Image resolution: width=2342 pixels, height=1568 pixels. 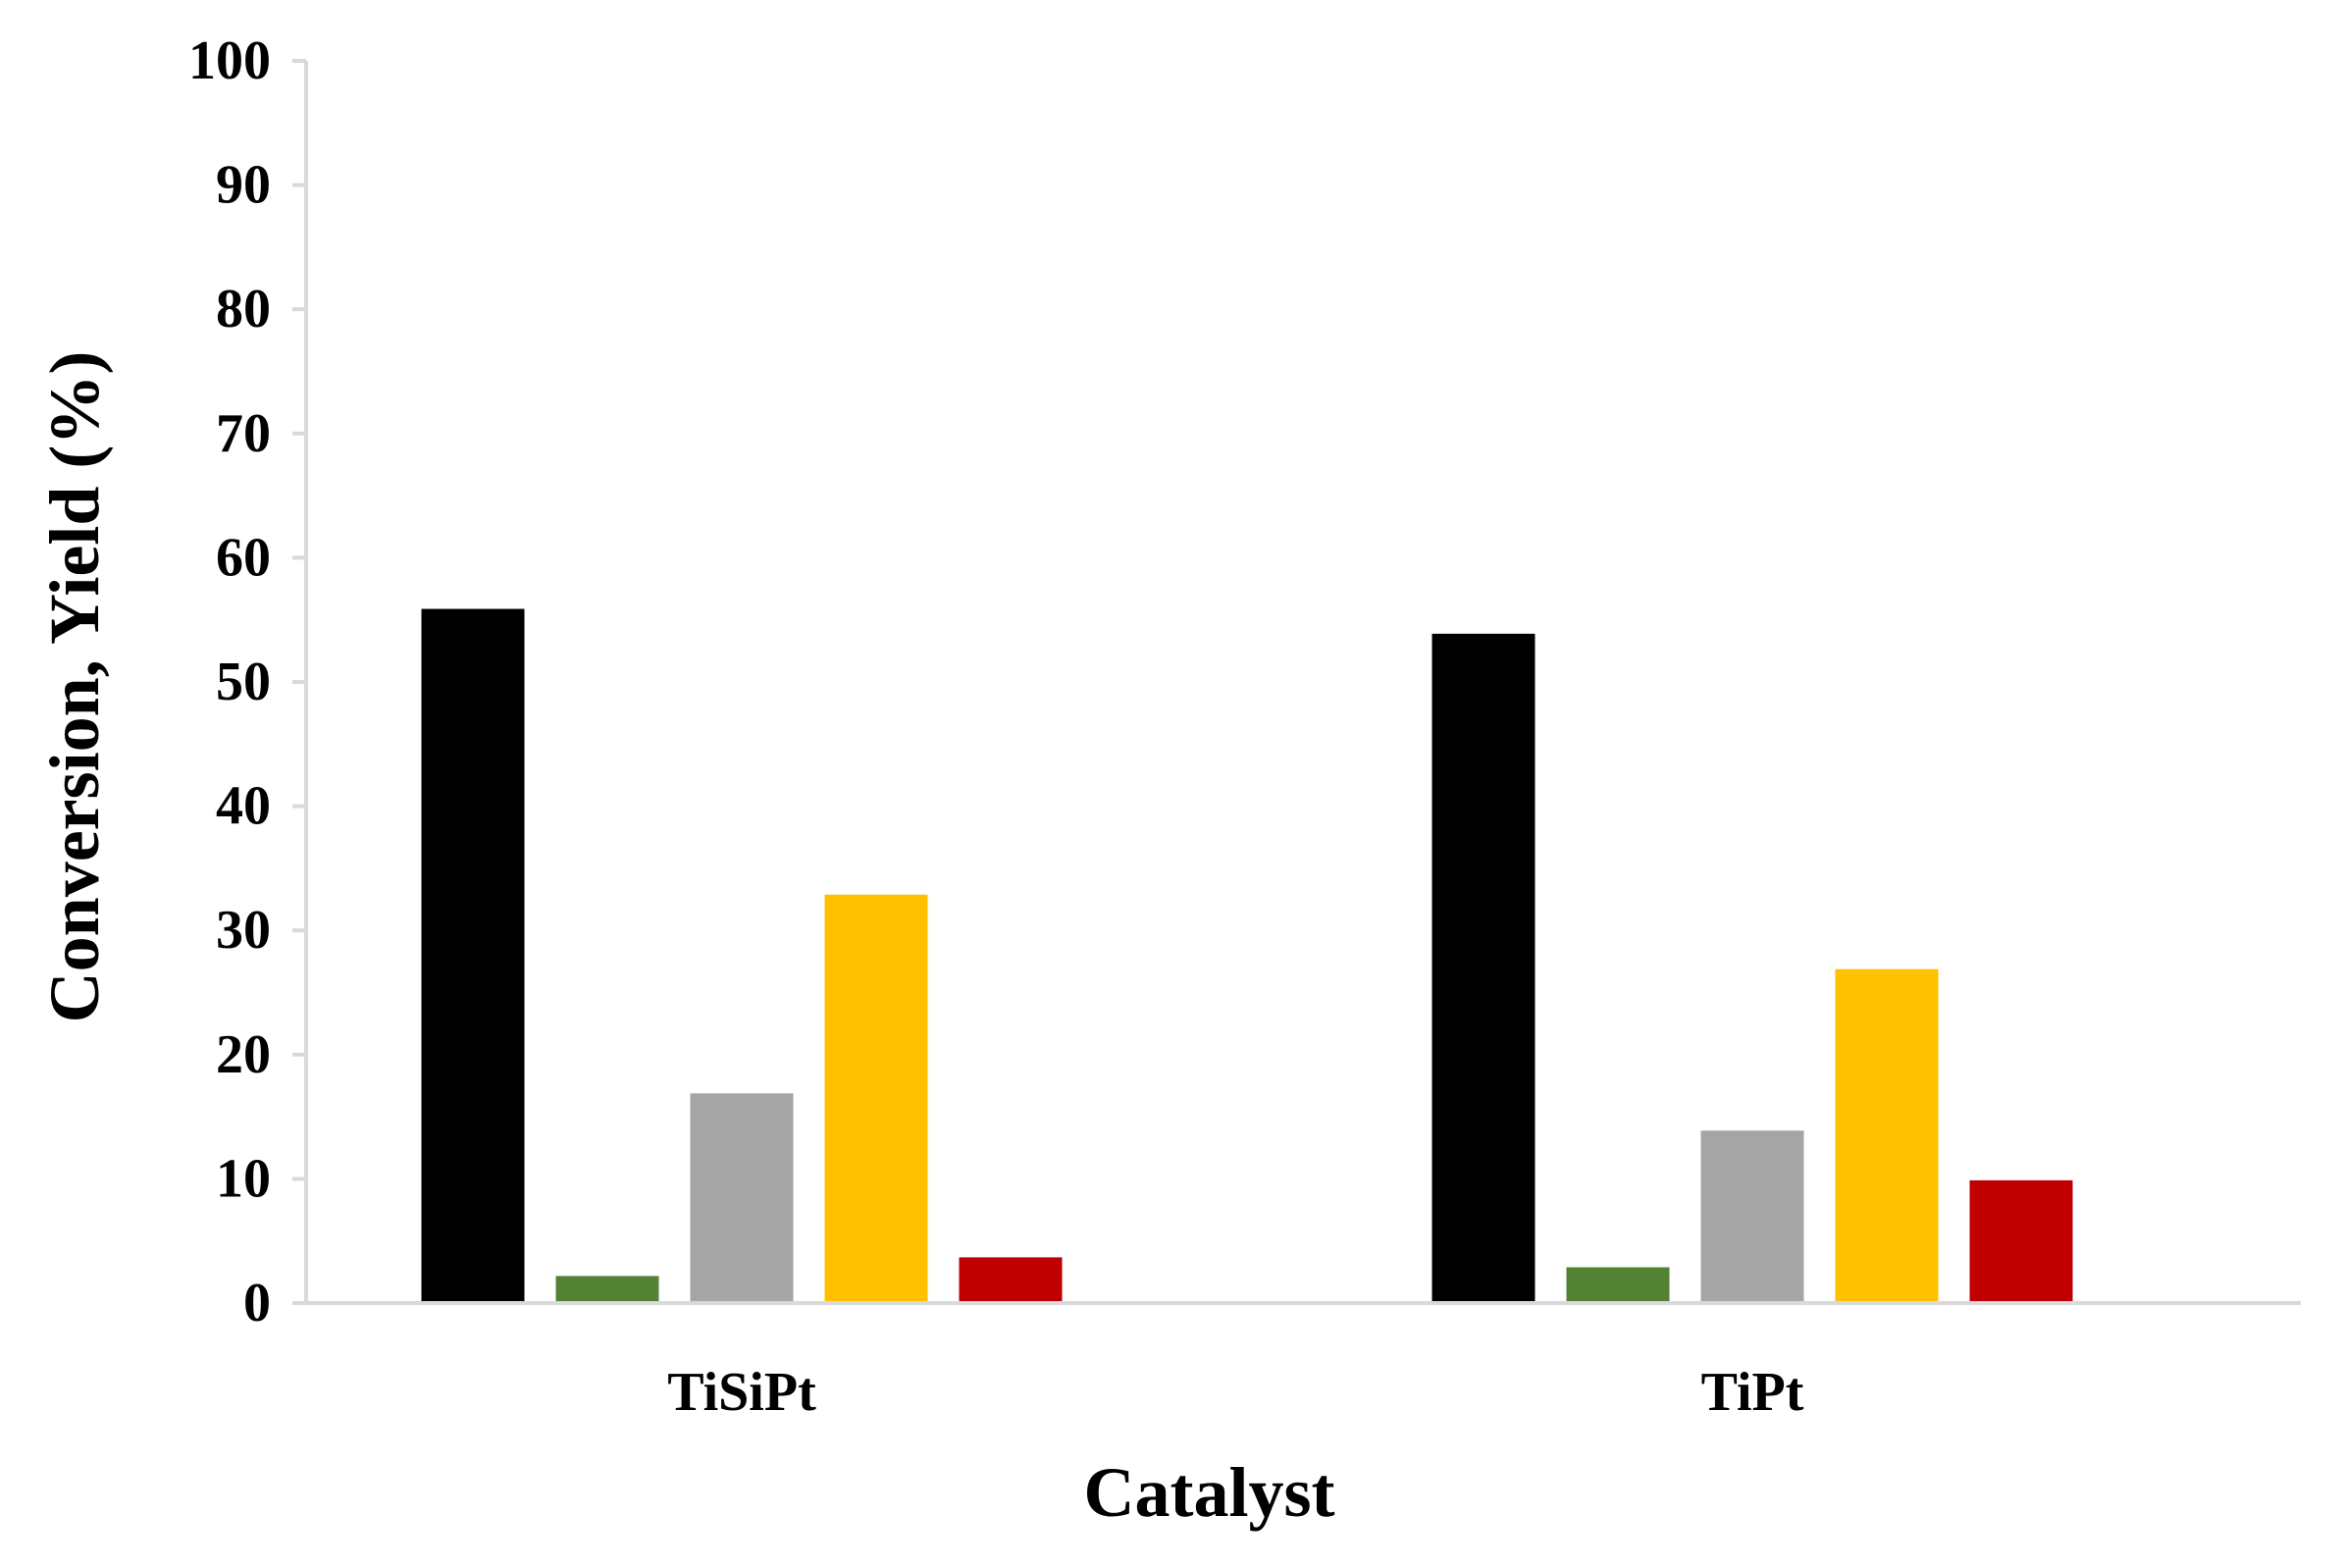 What do you see at coordinates (244, 433) in the screenshot?
I see `y-tick-label: 70` at bounding box center [244, 433].